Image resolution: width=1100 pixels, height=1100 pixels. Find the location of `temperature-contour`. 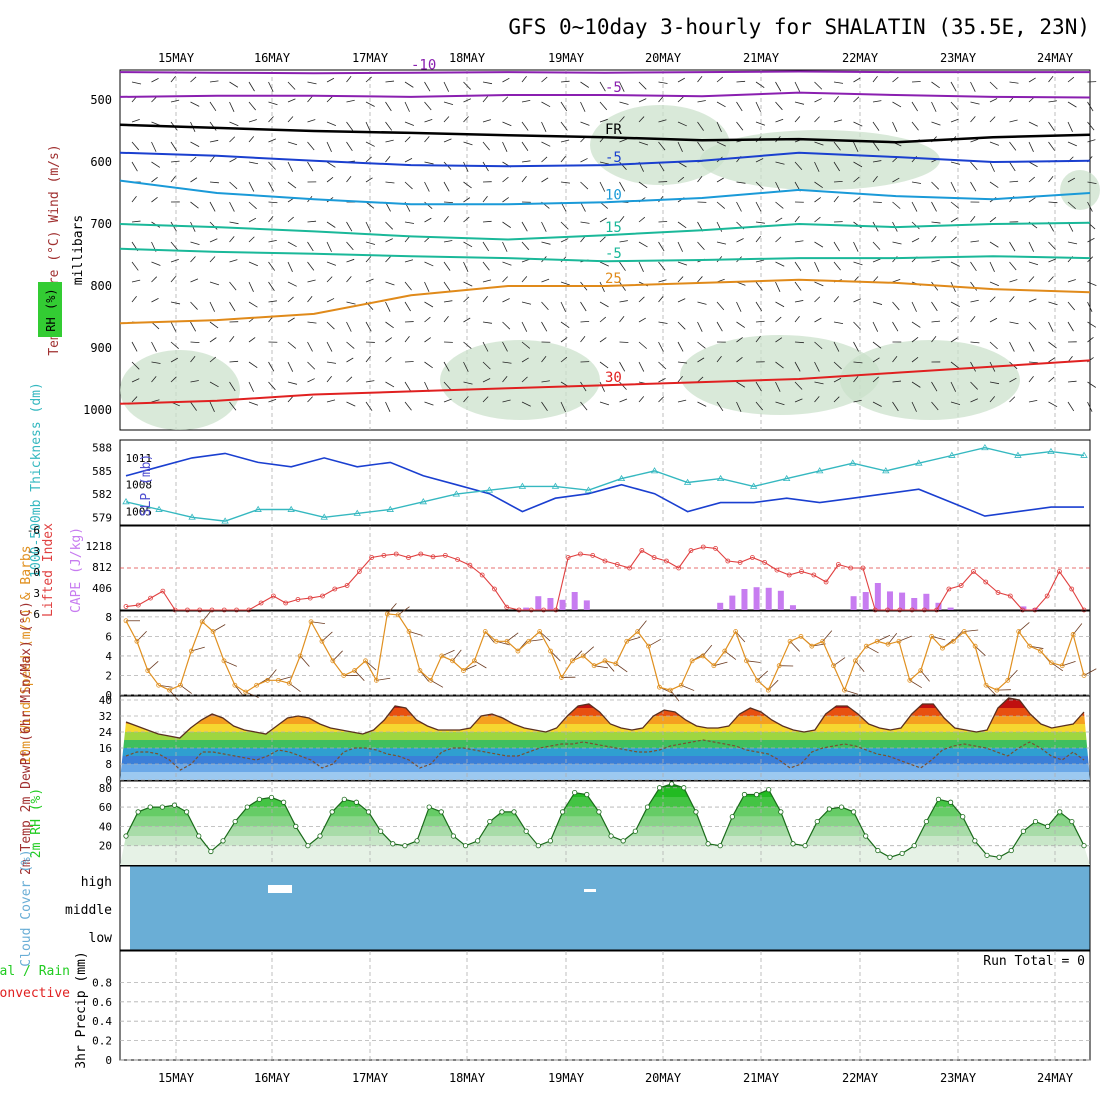

temperature-contour is located at coordinates (605, 192).